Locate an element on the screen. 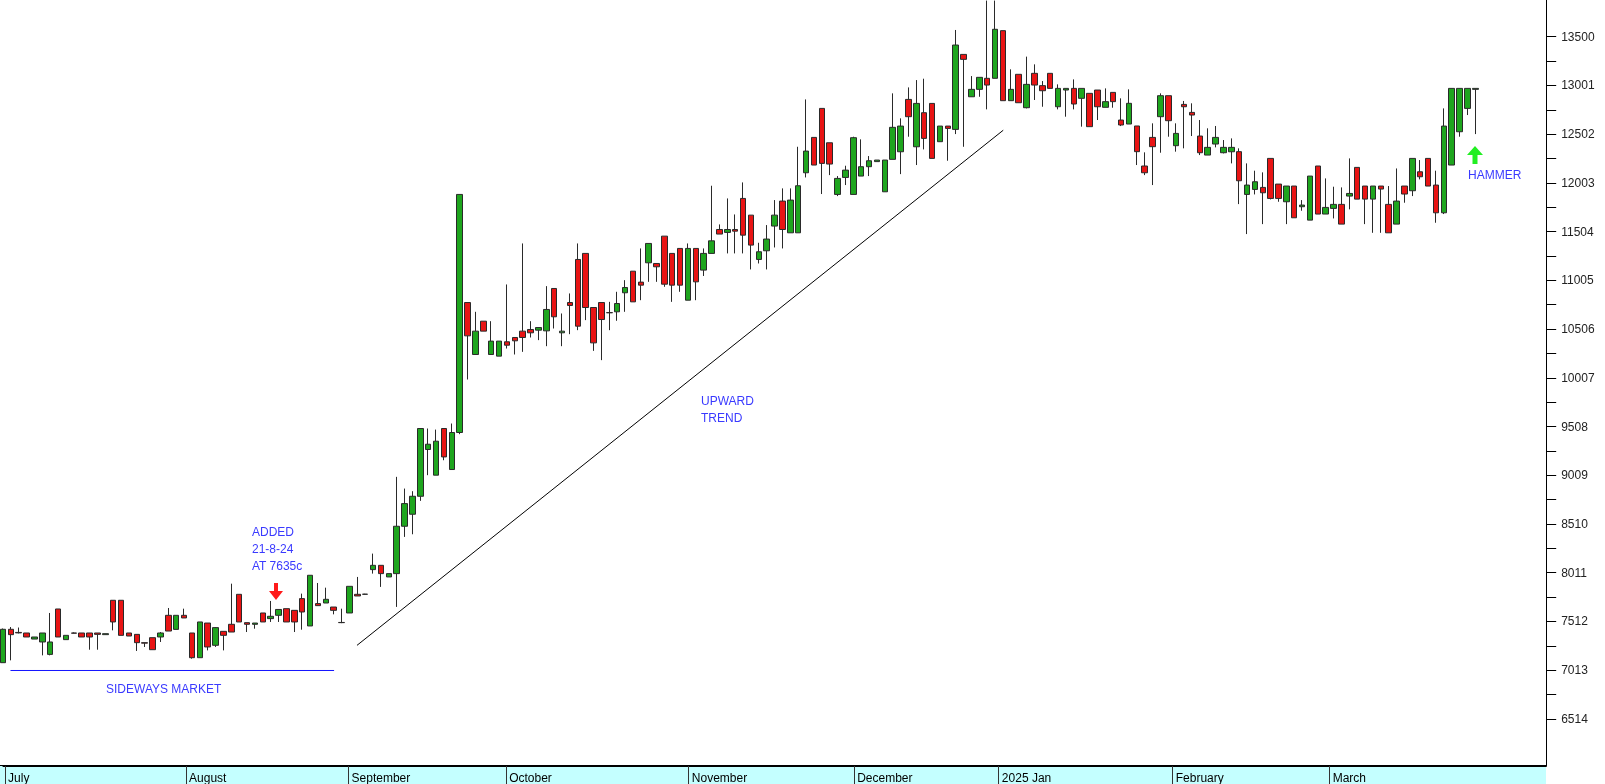 Image resolution: width=1605 pixels, height=784 pixels. x-tick-label: July is located at coordinates (19, 777).